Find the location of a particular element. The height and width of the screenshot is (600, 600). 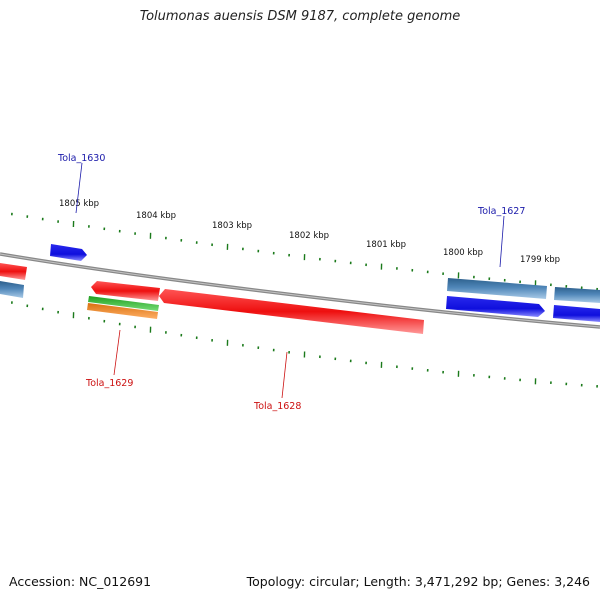

gene-forward-blue-mid is located at coordinates (495, 306).